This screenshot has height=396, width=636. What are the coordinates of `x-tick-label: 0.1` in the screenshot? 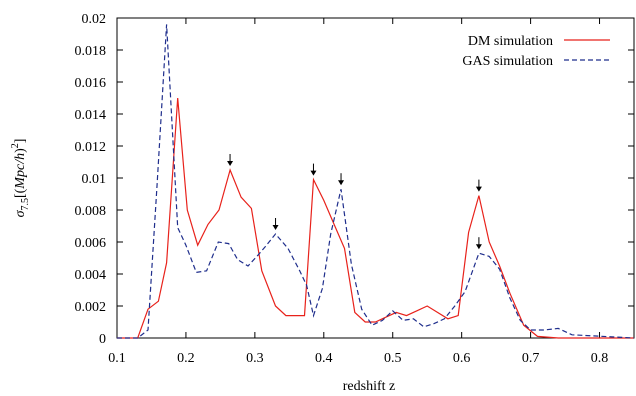 It's located at (117, 358).